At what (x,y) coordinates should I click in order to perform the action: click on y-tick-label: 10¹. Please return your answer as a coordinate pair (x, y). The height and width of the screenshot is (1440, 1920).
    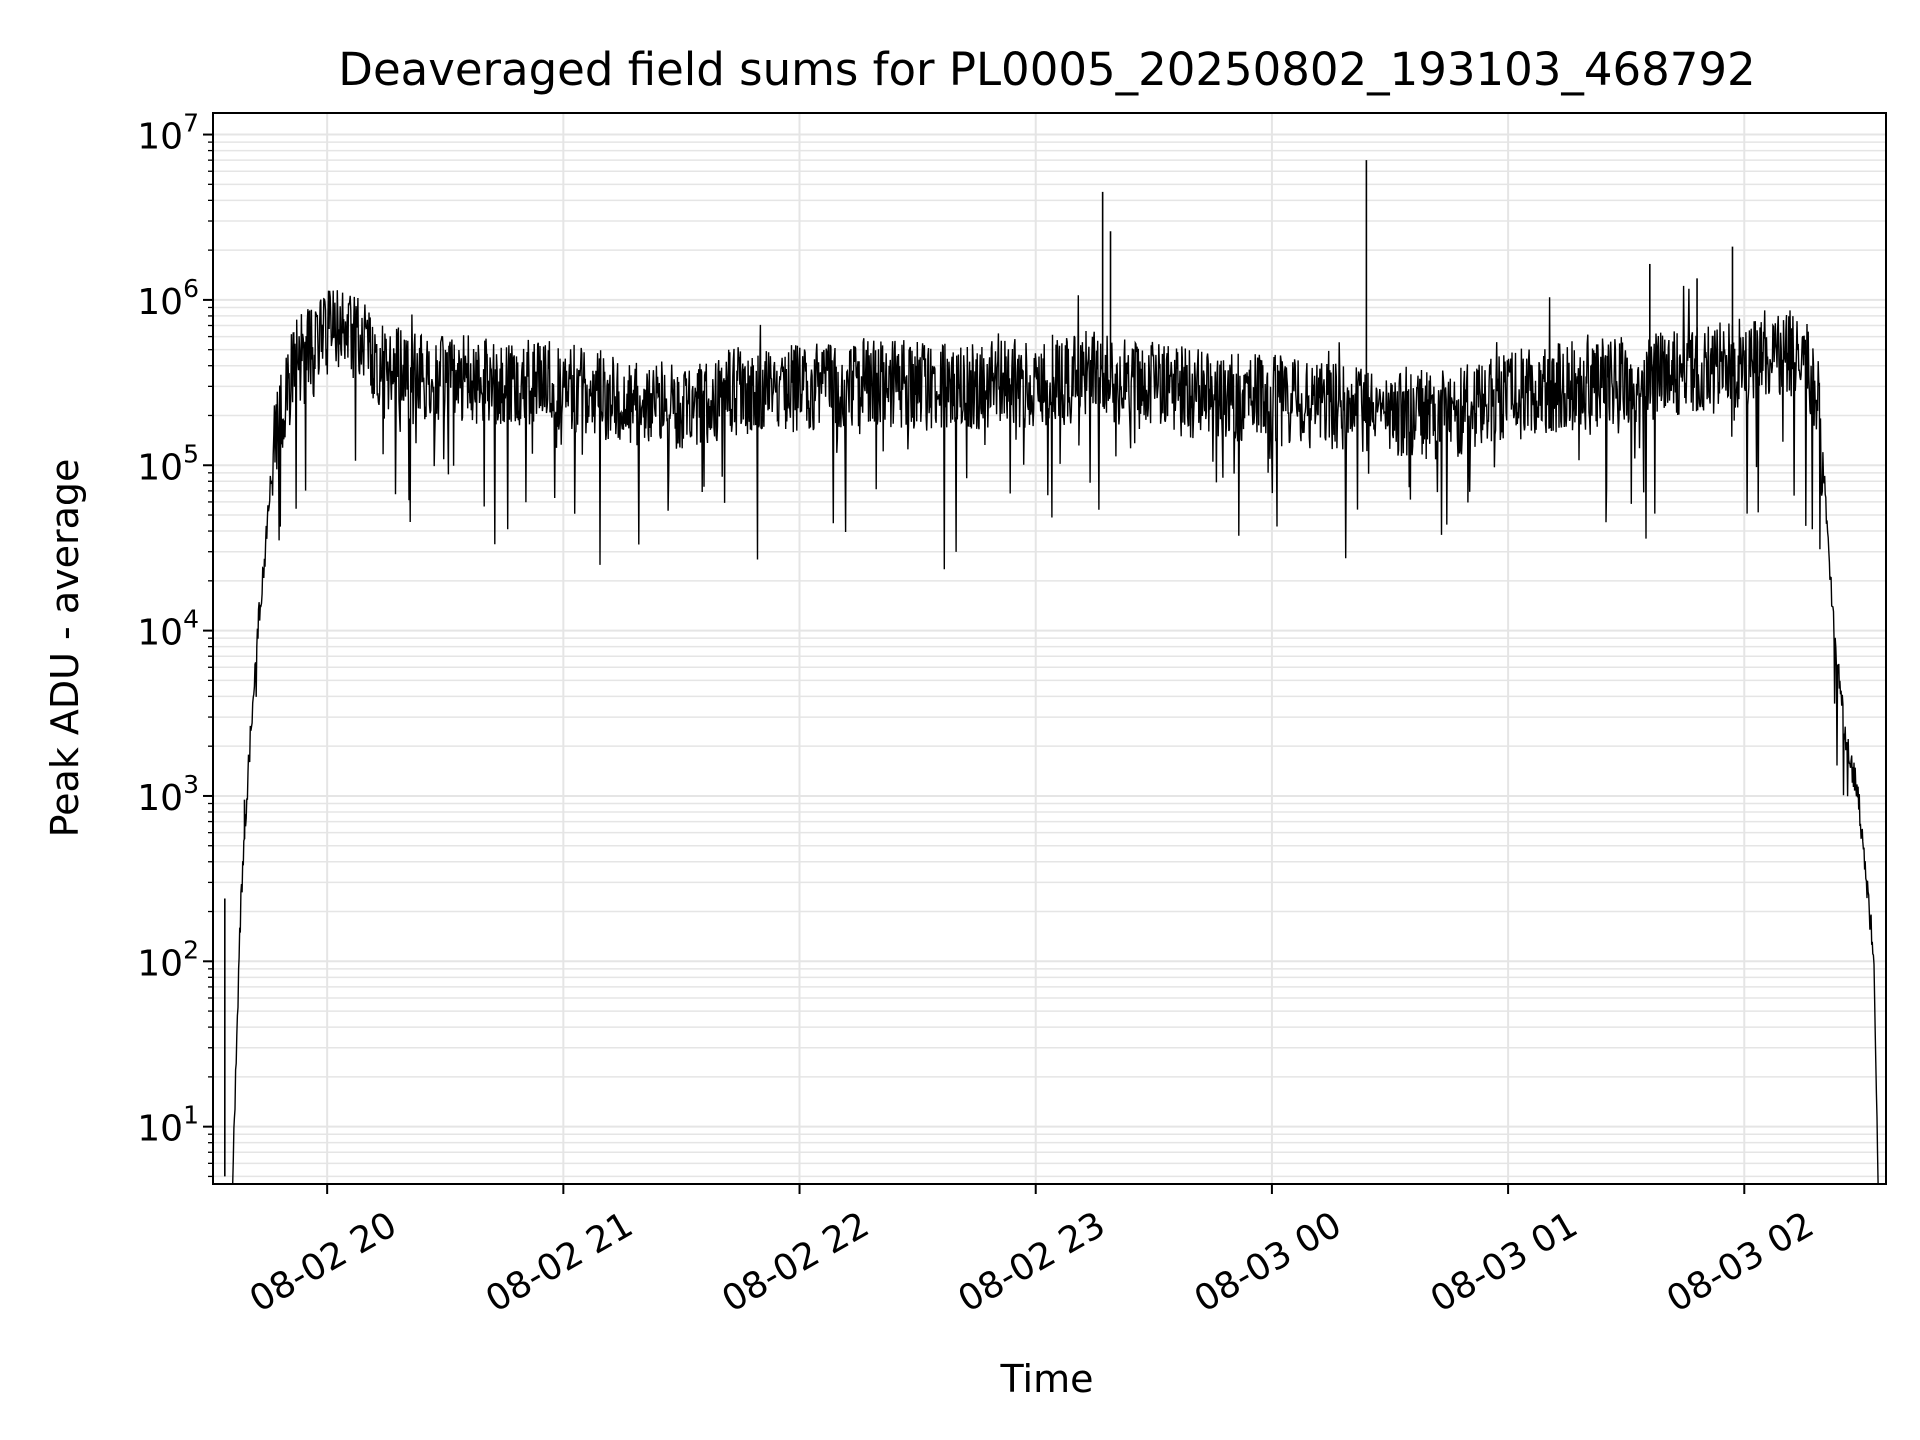
    Looking at the image, I should click on (168, 1125).